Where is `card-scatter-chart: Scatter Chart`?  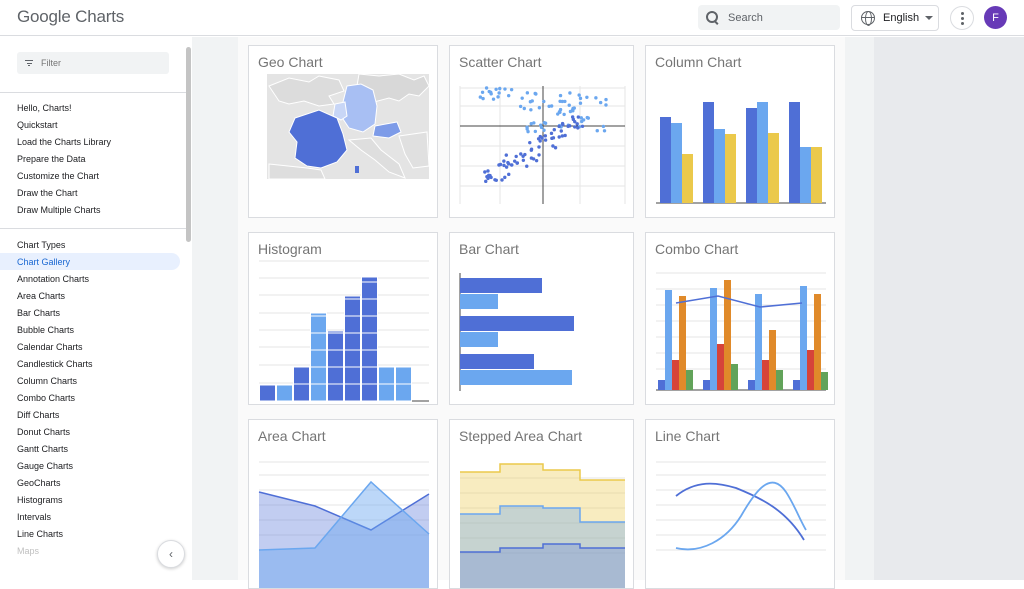 card-scatter-chart: Scatter Chart is located at coordinates (541, 131).